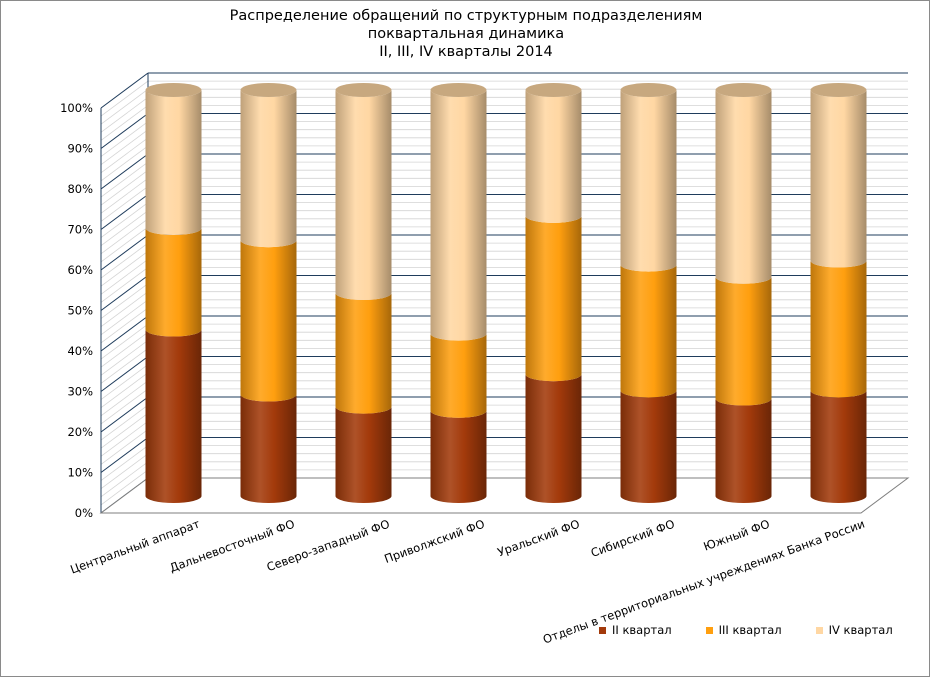 The height and width of the screenshot is (677, 930). I want to click on chart-title-line-2: поквартальная динамика, so click(466, 34).